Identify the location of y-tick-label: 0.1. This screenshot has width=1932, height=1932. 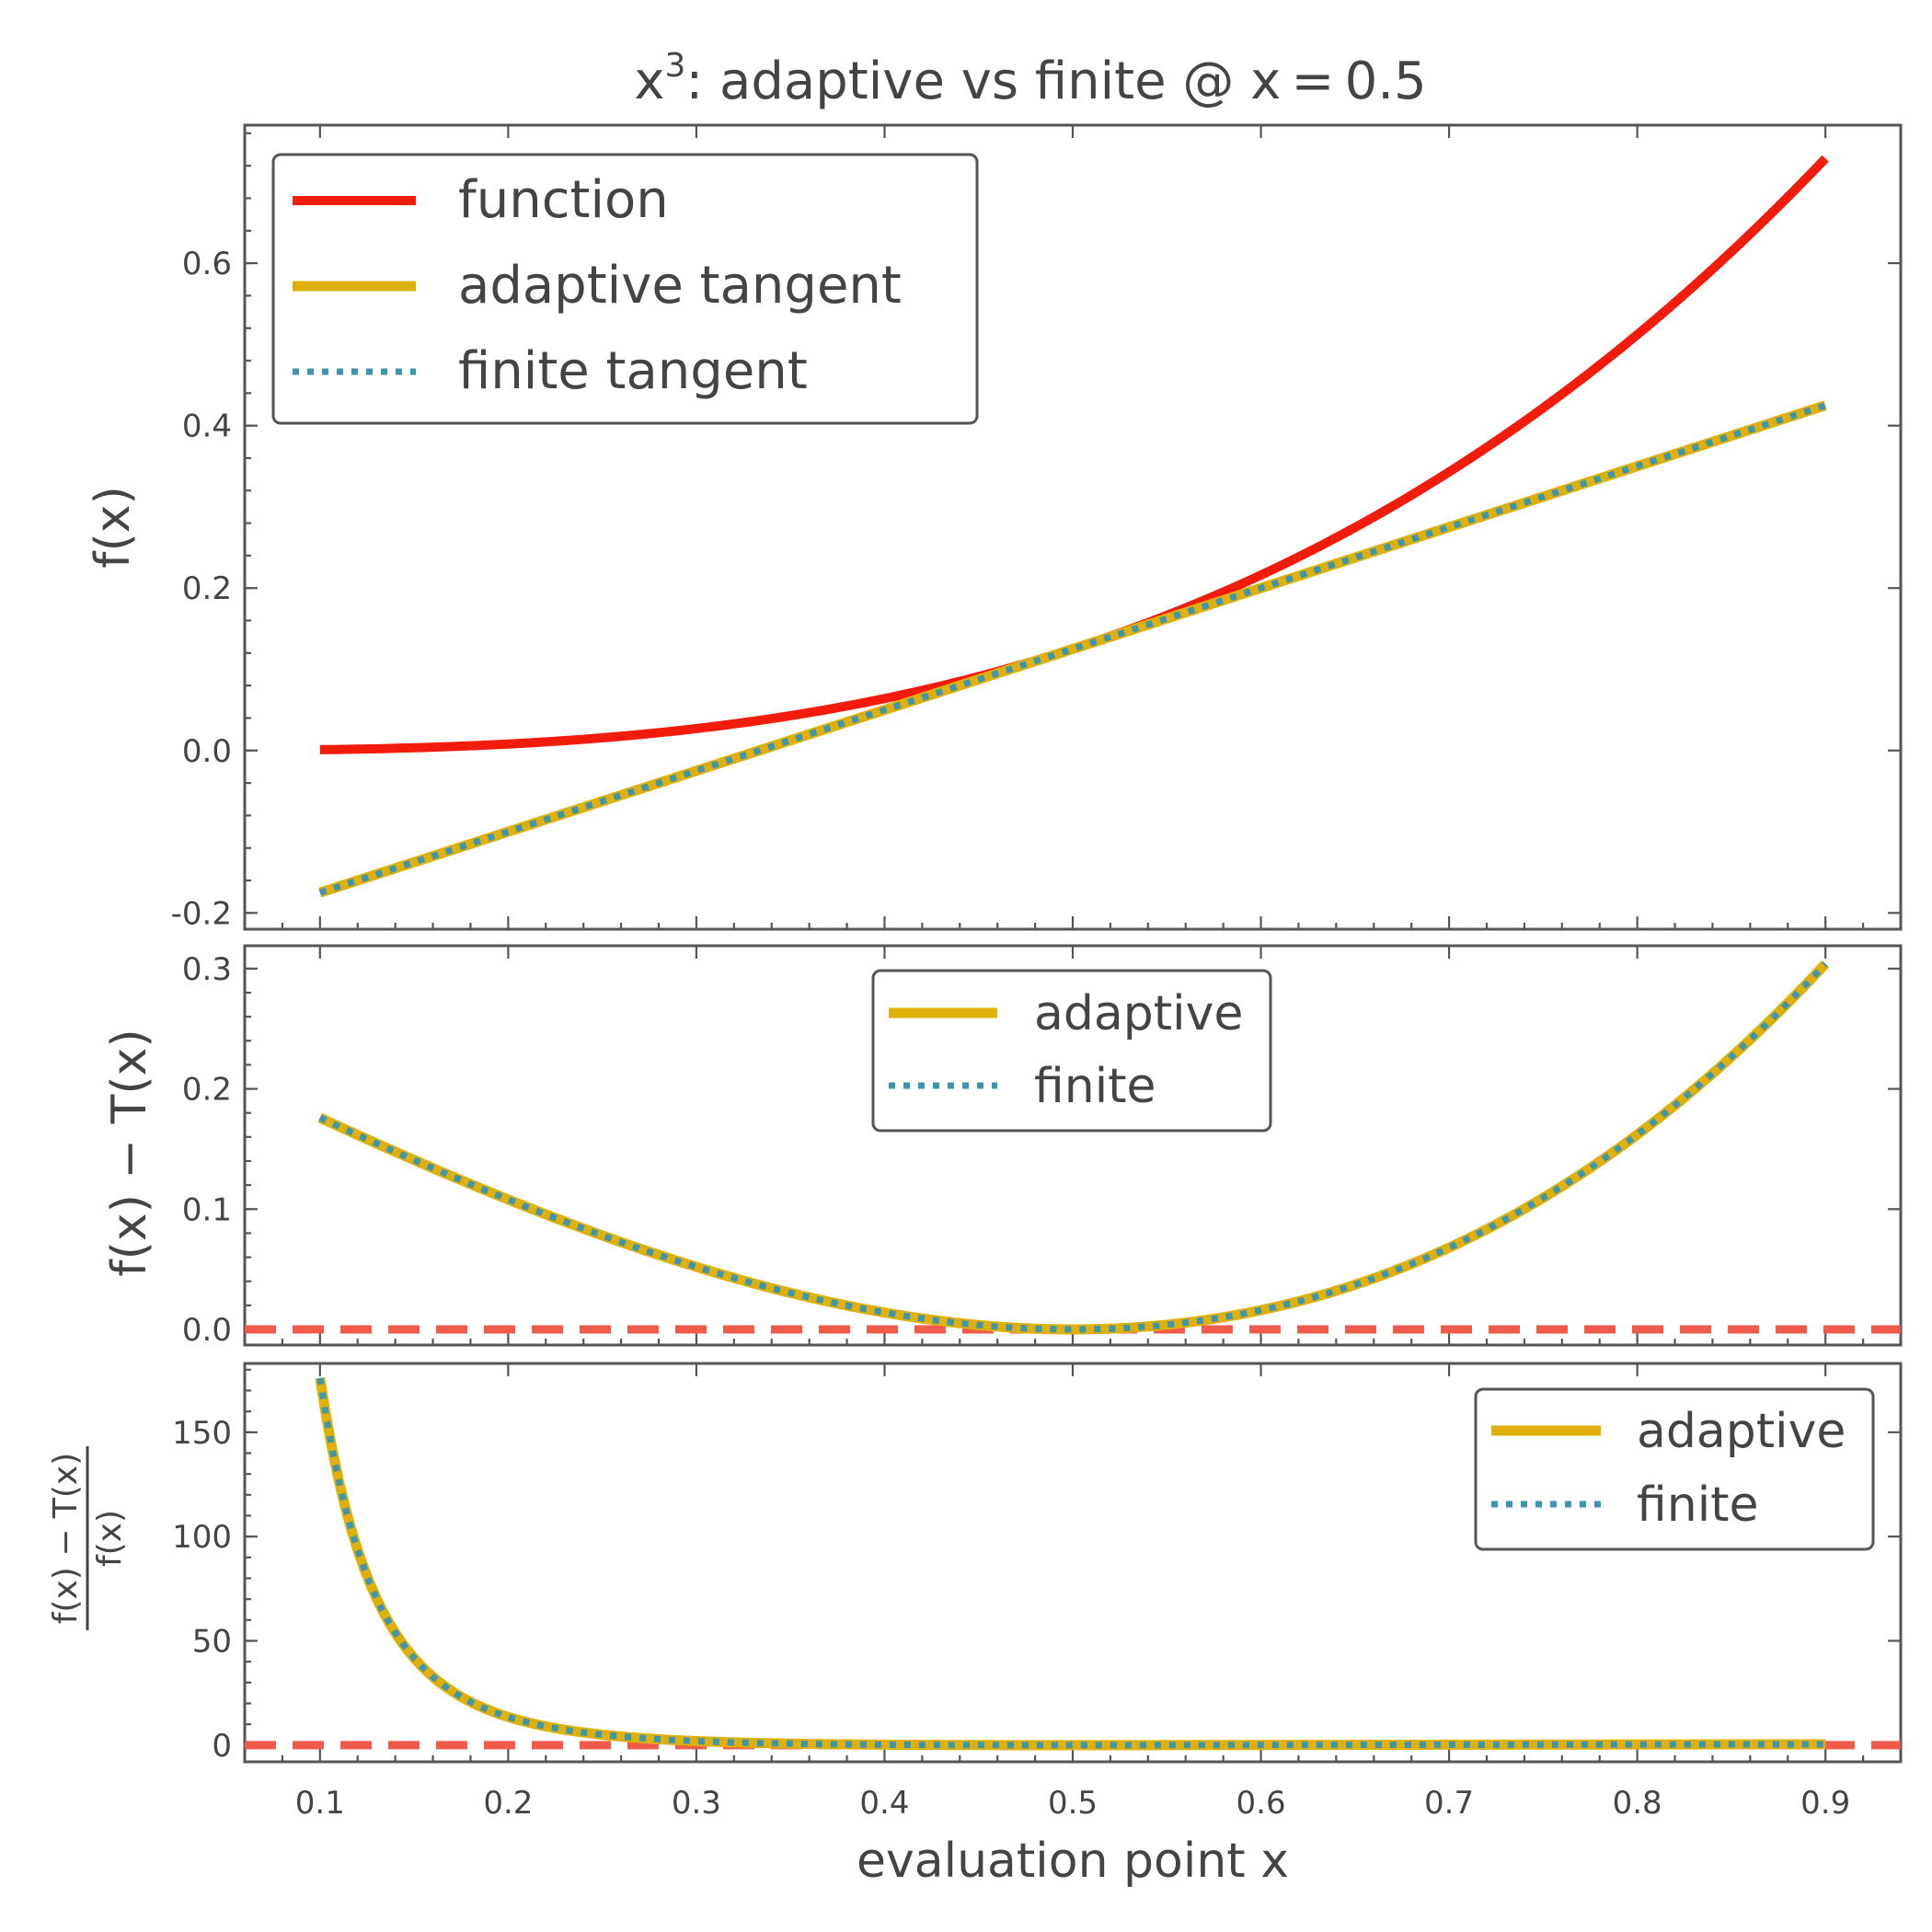
(207, 1209).